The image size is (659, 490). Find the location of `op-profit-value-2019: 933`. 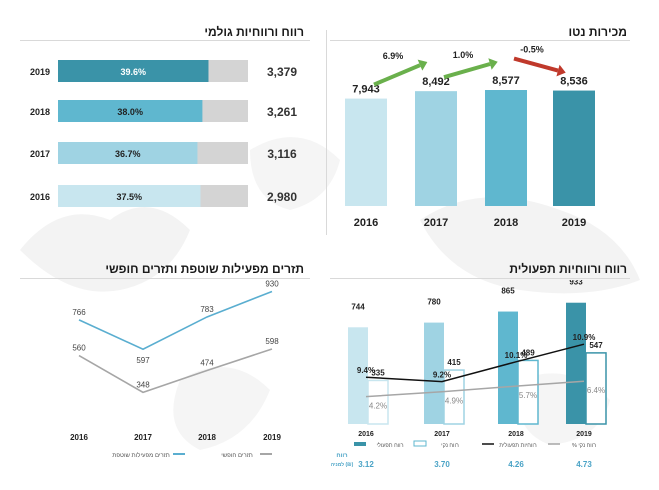

op-profit-value-2019: 933 is located at coordinates (576, 283).